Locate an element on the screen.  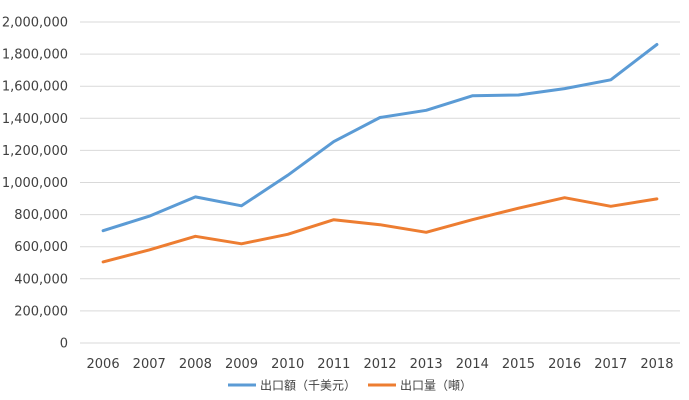
y-tick-label: 2,000,000 is located at coordinates (35, 23).